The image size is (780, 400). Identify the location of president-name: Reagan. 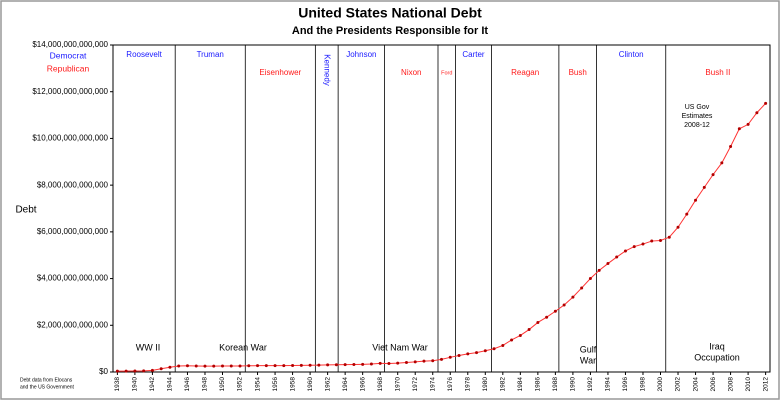
(525, 72).